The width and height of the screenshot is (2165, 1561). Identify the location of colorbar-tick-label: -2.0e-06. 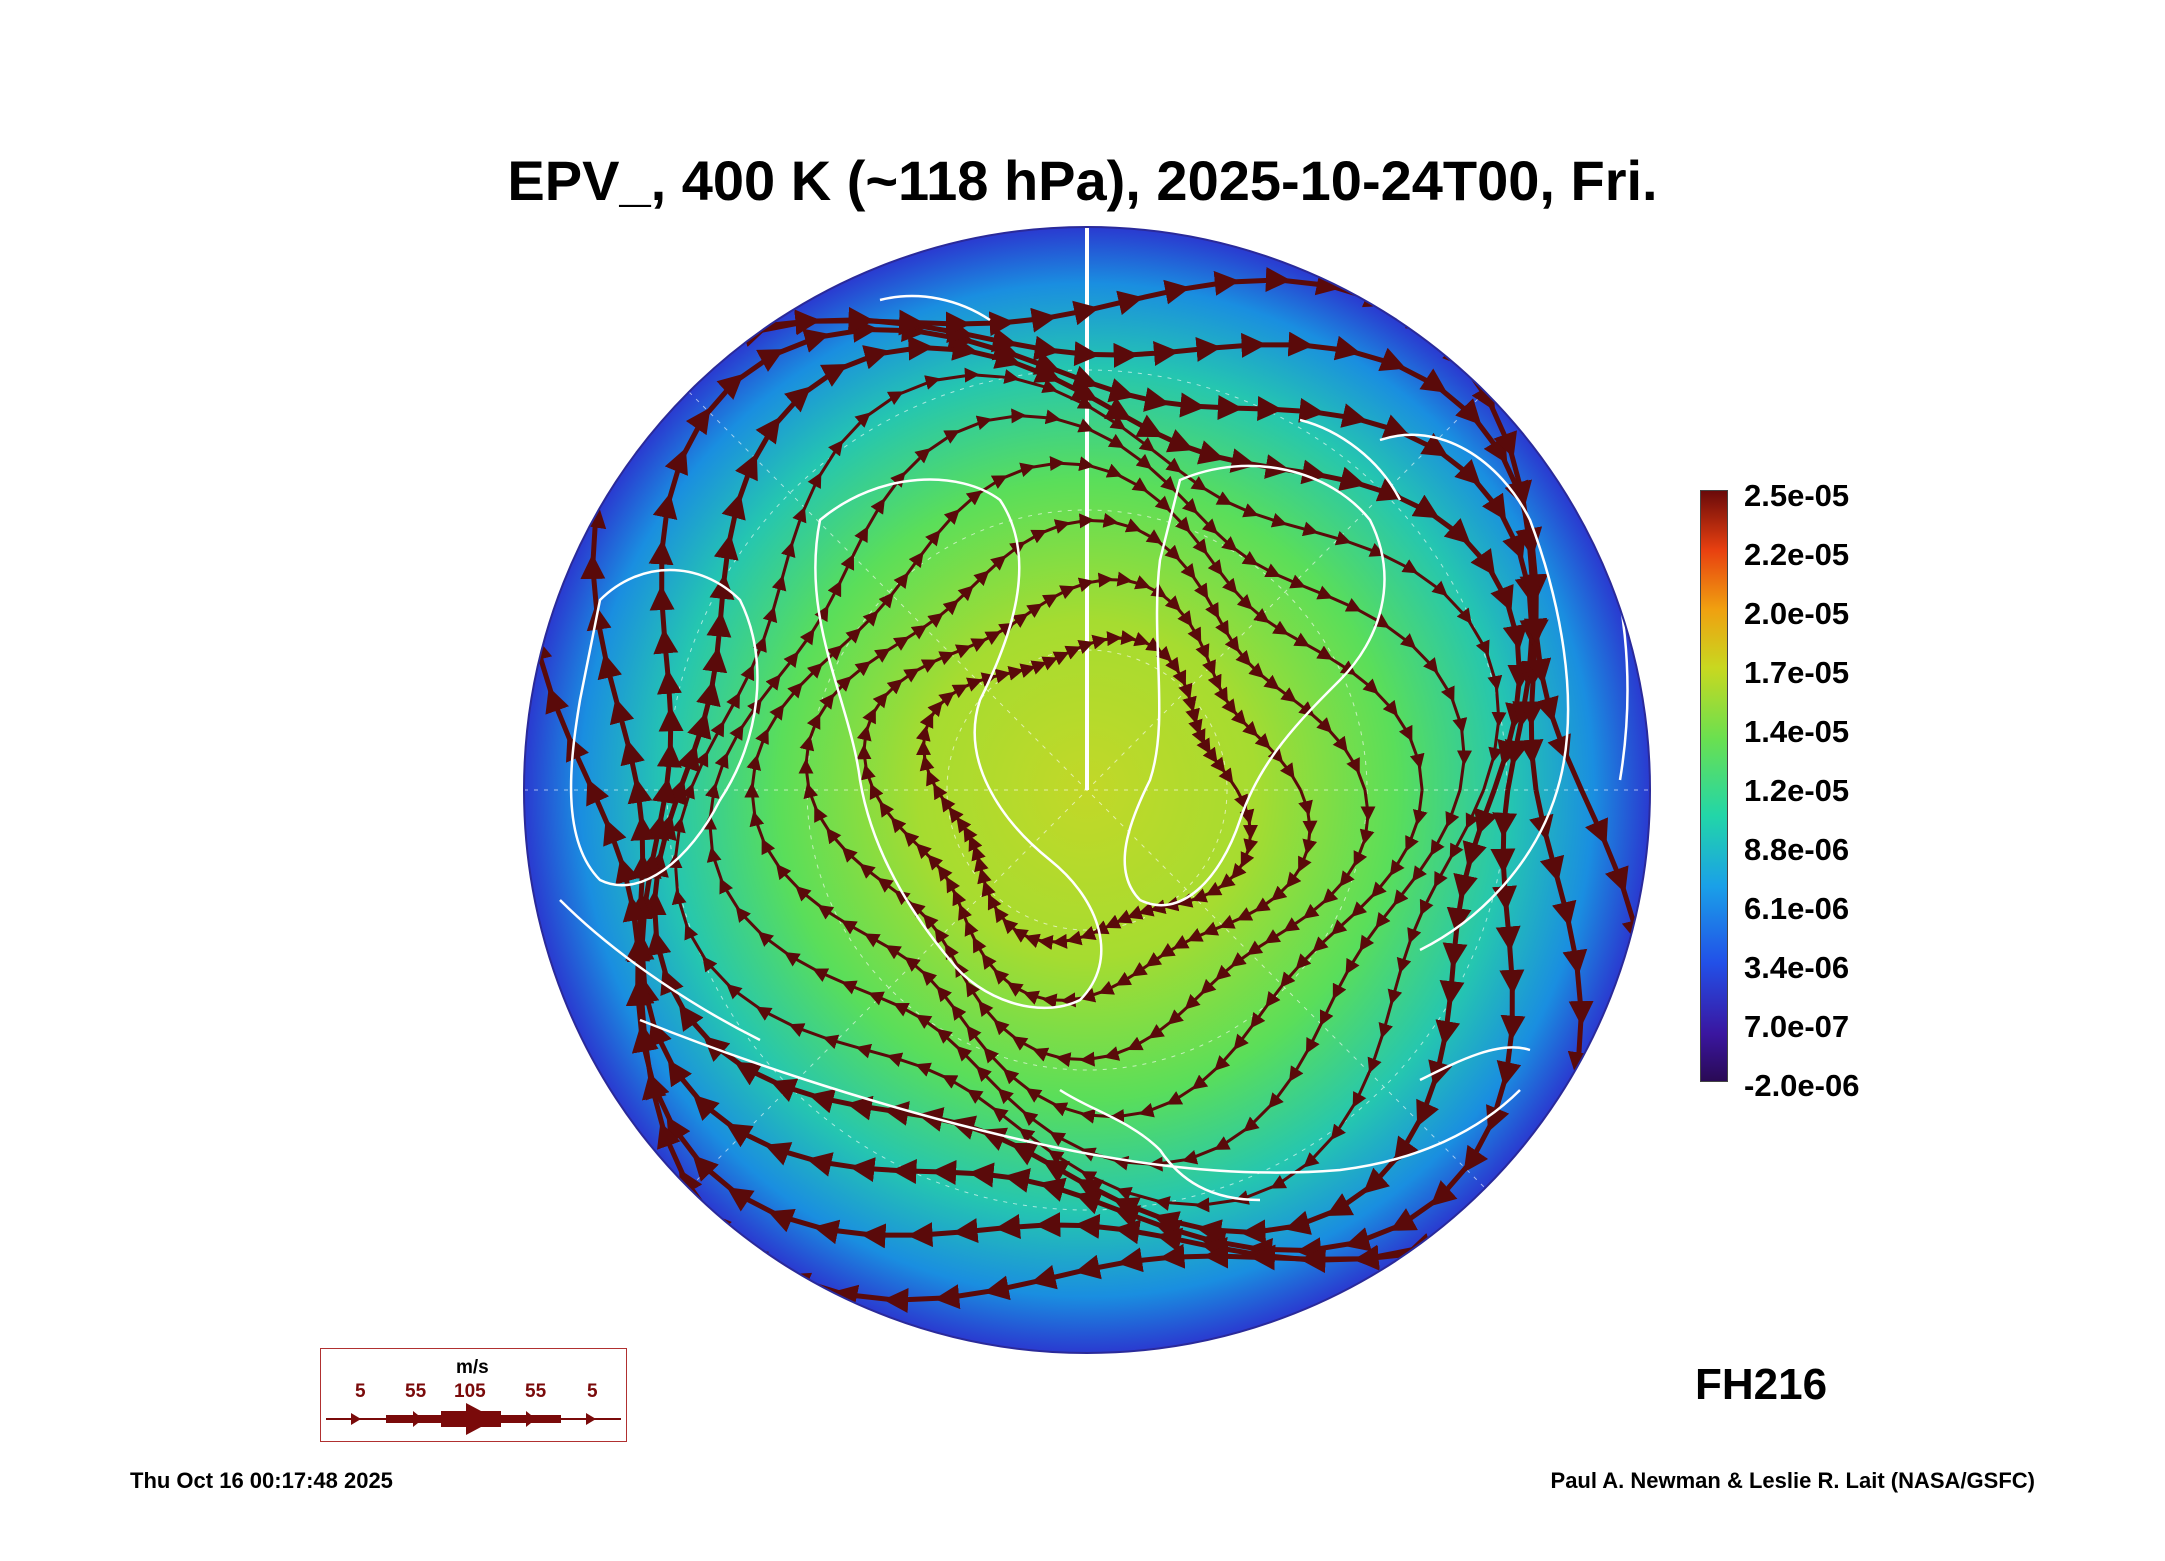
(1802, 1085).